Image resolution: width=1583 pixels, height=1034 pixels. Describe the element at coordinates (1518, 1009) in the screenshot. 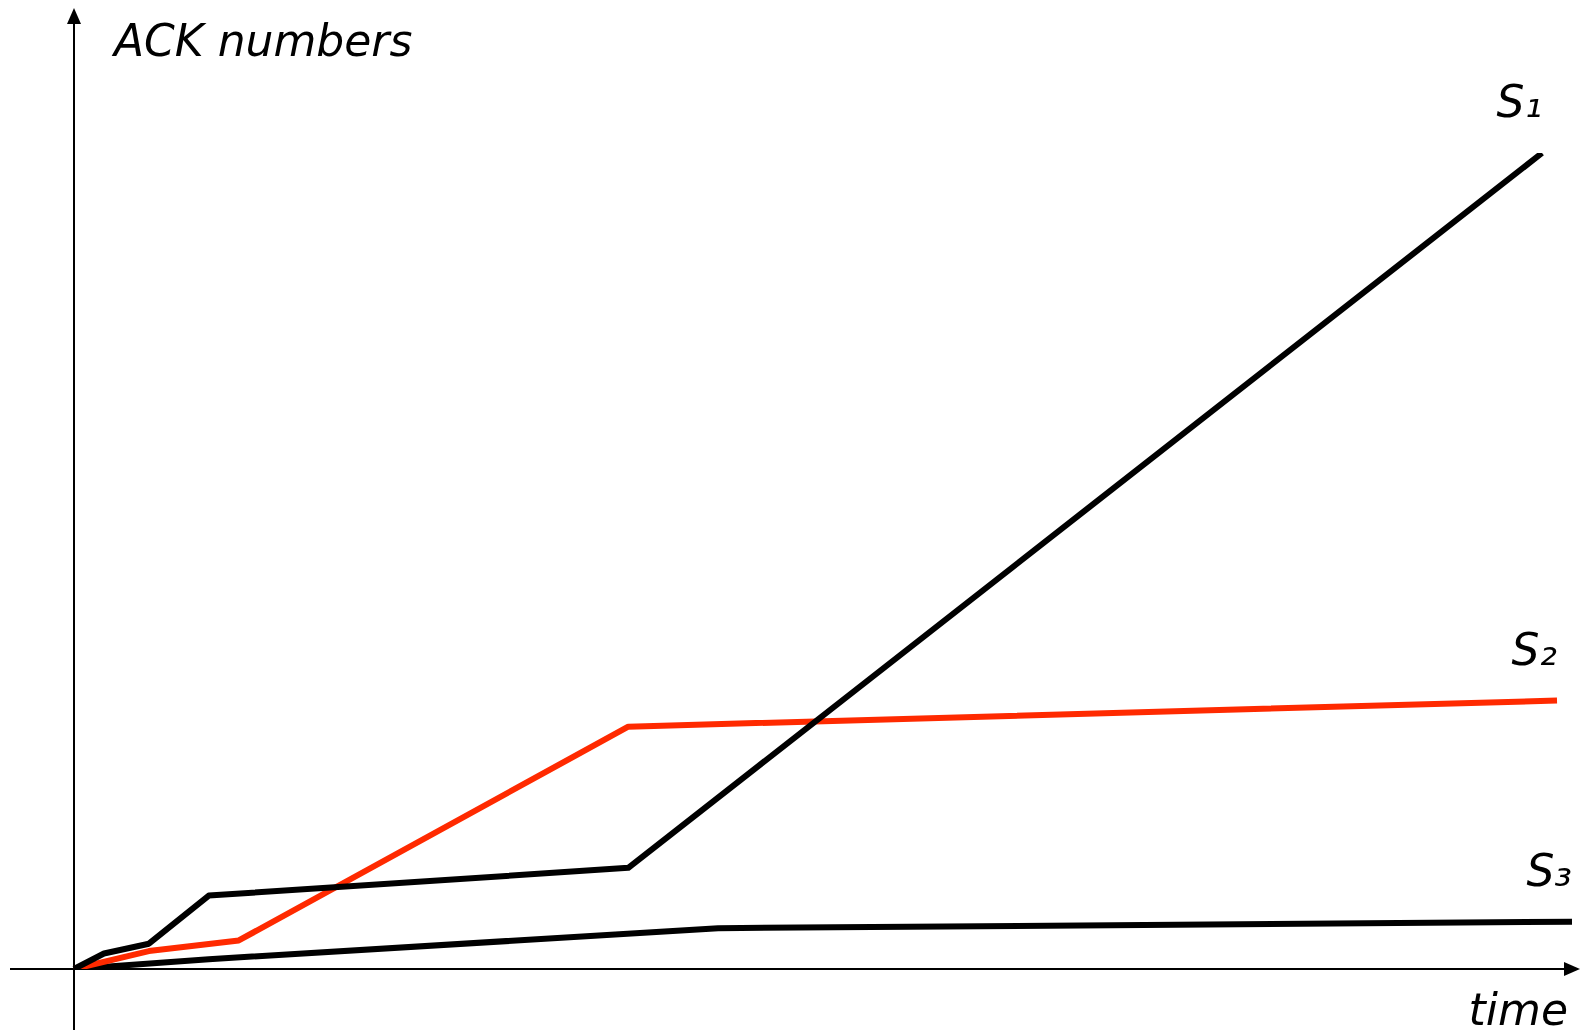

I see `x-axis-title: time` at that location.